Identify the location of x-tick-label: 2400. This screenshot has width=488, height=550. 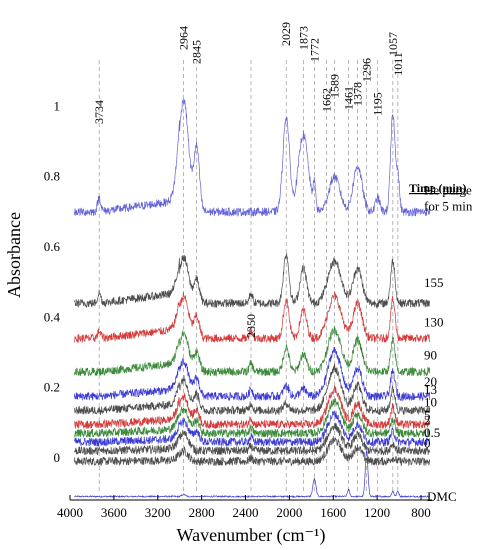
(246, 512).